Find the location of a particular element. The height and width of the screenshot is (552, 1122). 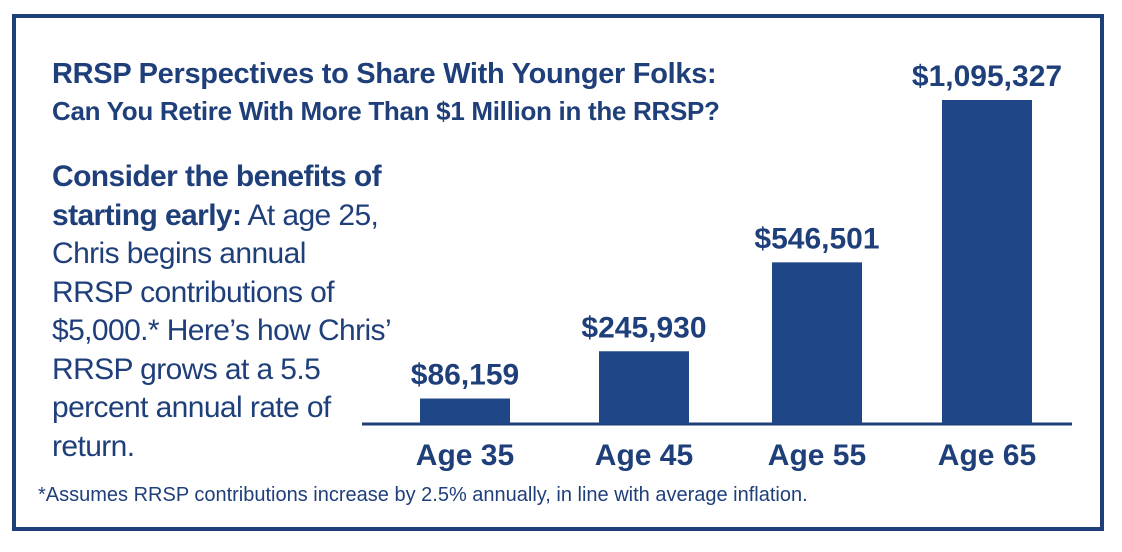

x-tick-label: Age 35 is located at coordinates (465, 455).